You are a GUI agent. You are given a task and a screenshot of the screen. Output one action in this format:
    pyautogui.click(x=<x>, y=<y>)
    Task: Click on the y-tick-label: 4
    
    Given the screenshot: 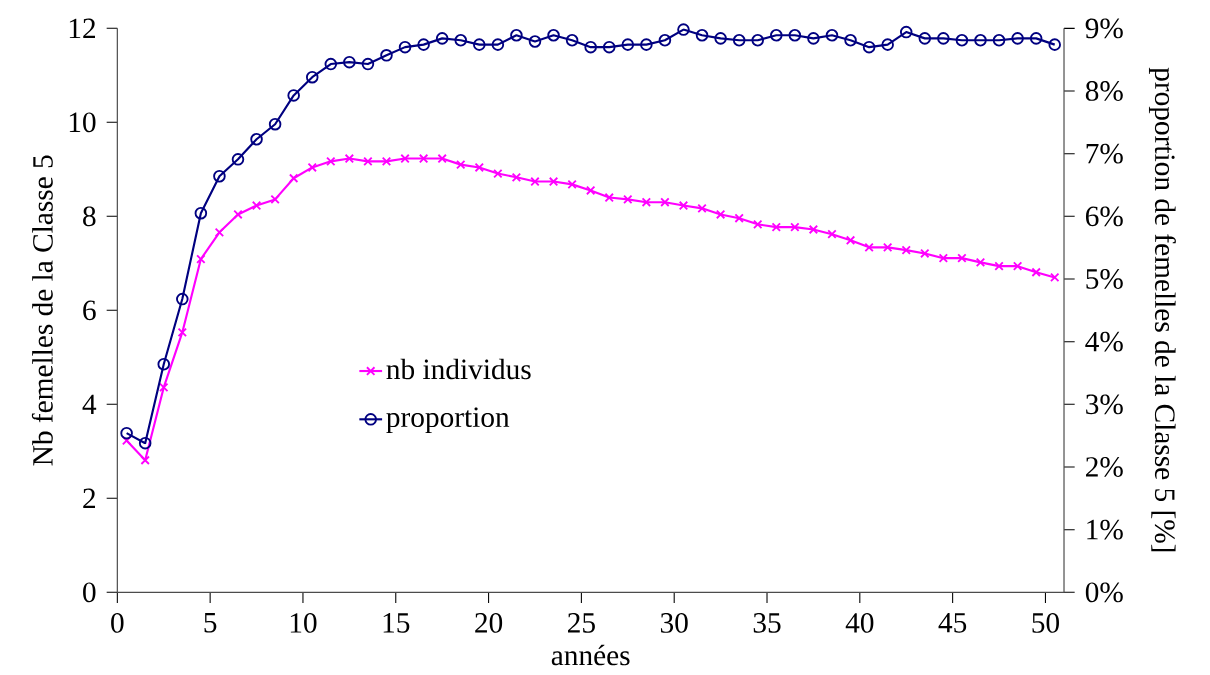 What is the action you would take?
    pyautogui.click(x=89, y=404)
    